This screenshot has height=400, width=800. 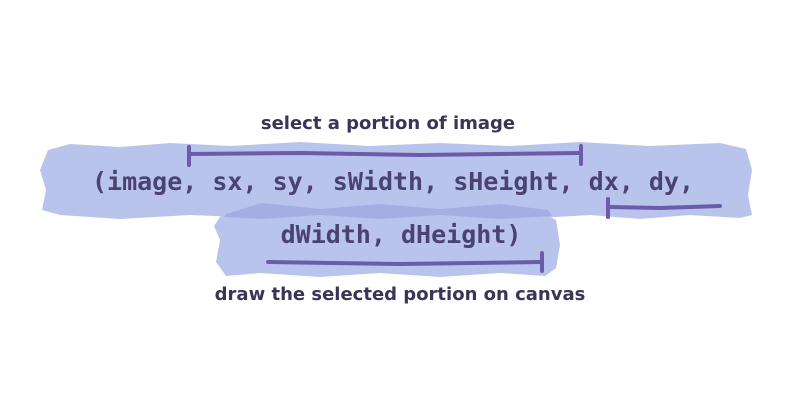 What do you see at coordinates (400, 294) in the screenshot?
I see `draw-portion-label: draw the selected portion on canvas` at bounding box center [400, 294].